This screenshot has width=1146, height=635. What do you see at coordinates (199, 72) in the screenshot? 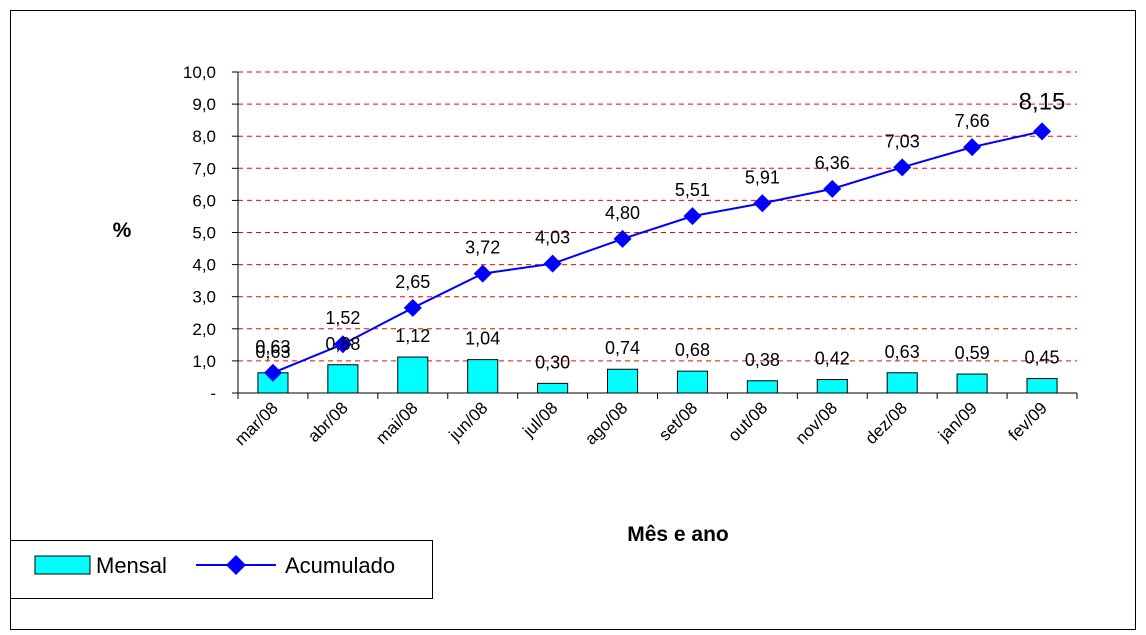
I see `y-tick-label: 10,0` at bounding box center [199, 72].